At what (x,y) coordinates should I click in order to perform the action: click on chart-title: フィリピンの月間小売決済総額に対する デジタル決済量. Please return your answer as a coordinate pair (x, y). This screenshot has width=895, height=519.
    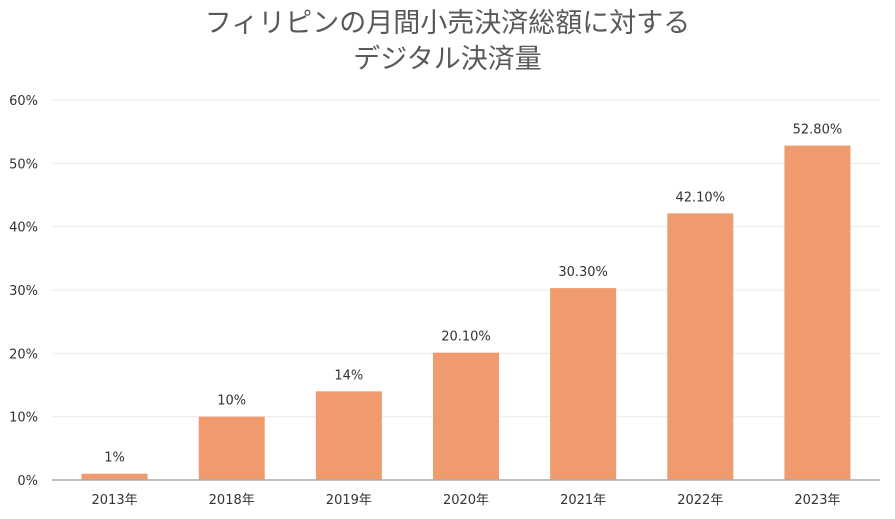
    Looking at the image, I should click on (447, 42).